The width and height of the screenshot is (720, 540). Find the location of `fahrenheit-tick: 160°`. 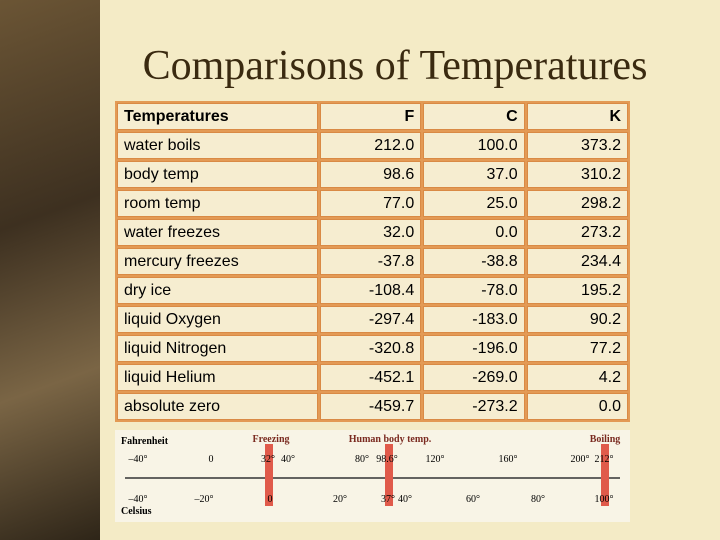

fahrenheit-tick: 160° is located at coordinates (508, 459).